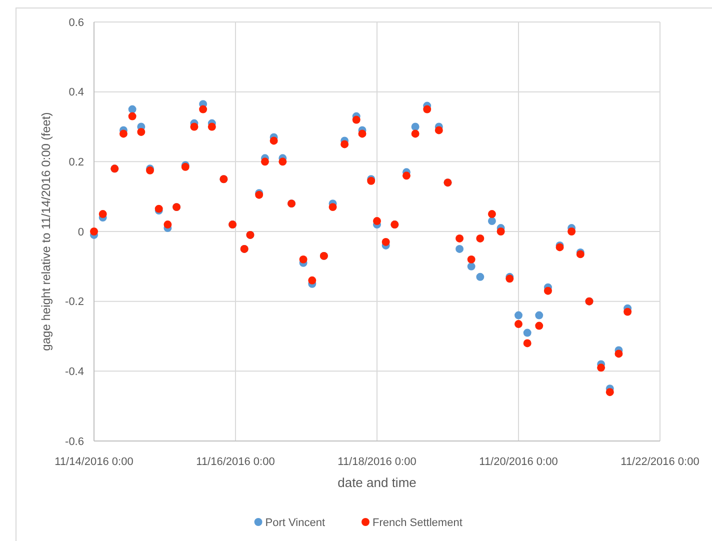 The width and height of the screenshot is (712, 541). What do you see at coordinates (46, 231) in the screenshot?
I see `y-axis-title: gage height relative to 11/14/2016 0:00 (feet)` at bounding box center [46, 231].